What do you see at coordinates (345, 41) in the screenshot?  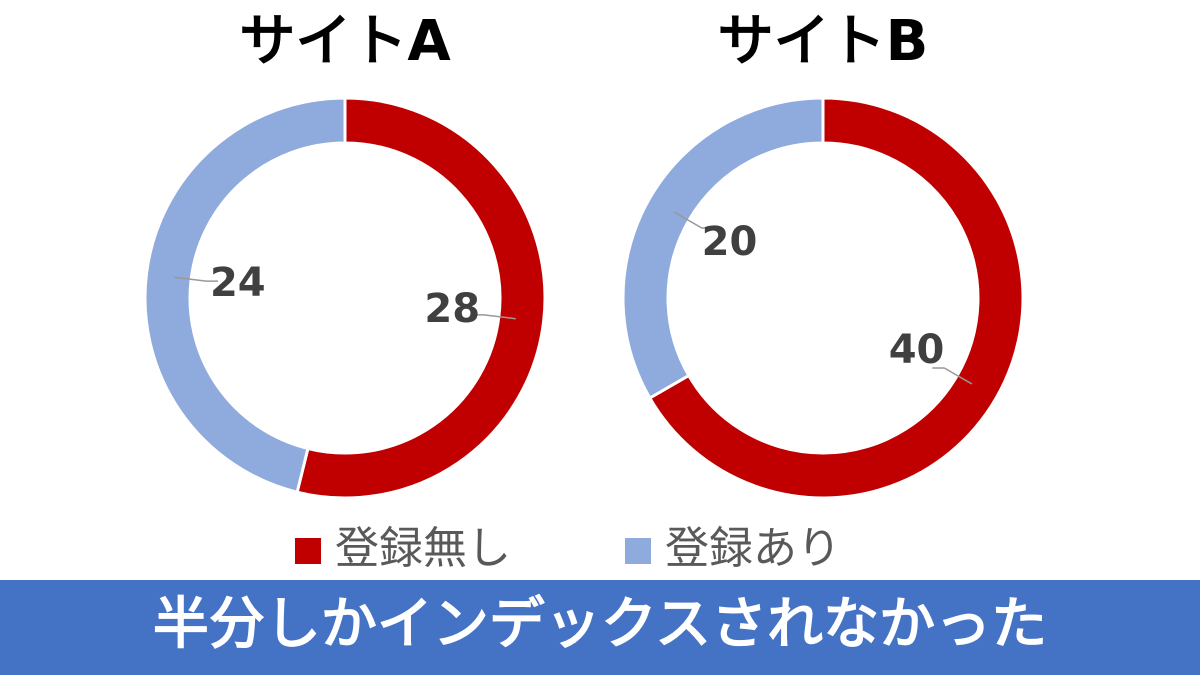 I see `chart-title: サイトA` at bounding box center [345, 41].